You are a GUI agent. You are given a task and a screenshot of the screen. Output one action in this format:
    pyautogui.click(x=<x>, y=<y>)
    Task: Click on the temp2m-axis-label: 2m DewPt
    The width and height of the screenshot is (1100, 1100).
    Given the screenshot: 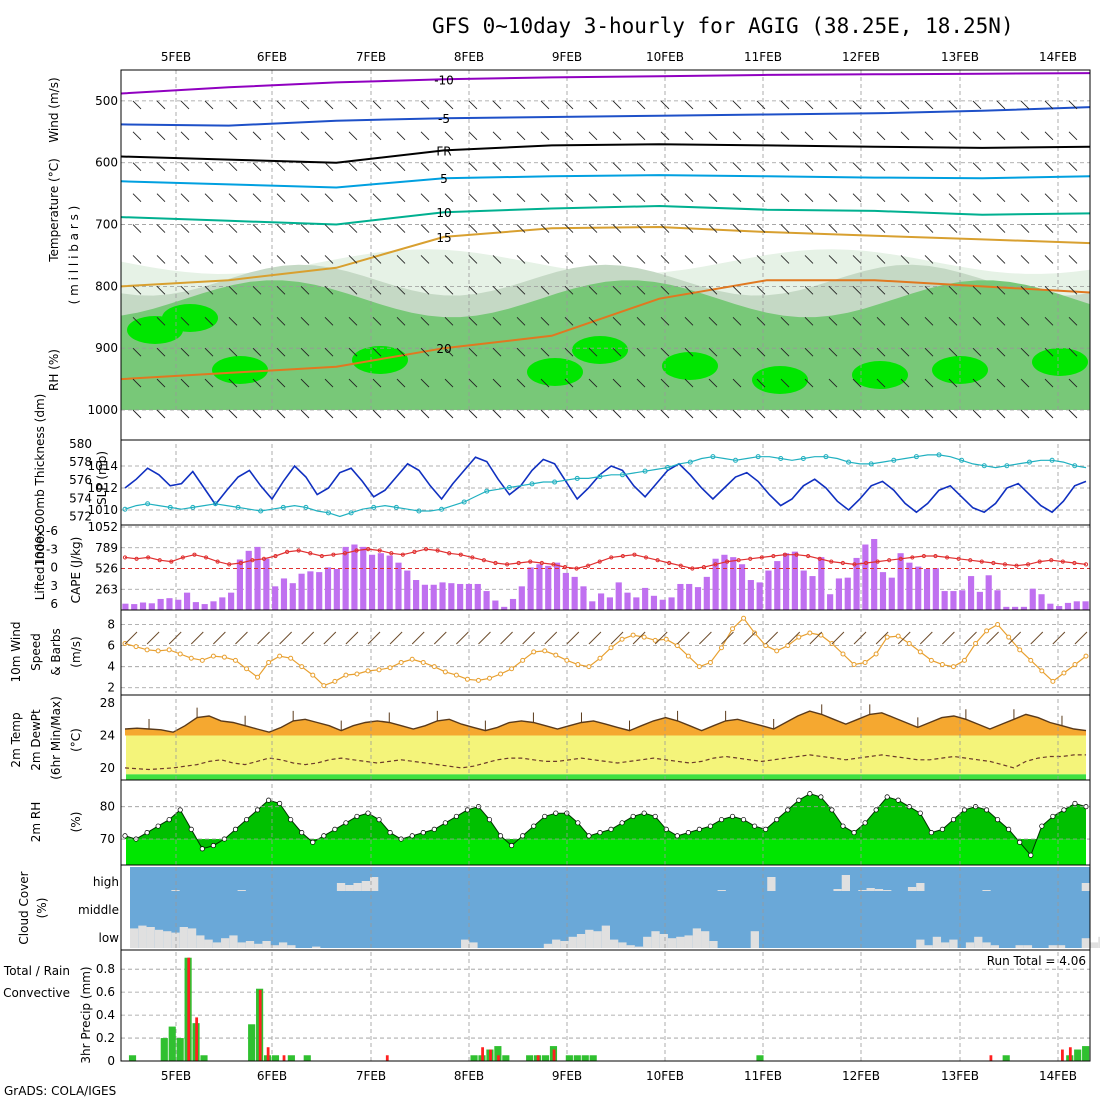 What is the action you would take?
    pyautogui.click(x=36, y=740)
    